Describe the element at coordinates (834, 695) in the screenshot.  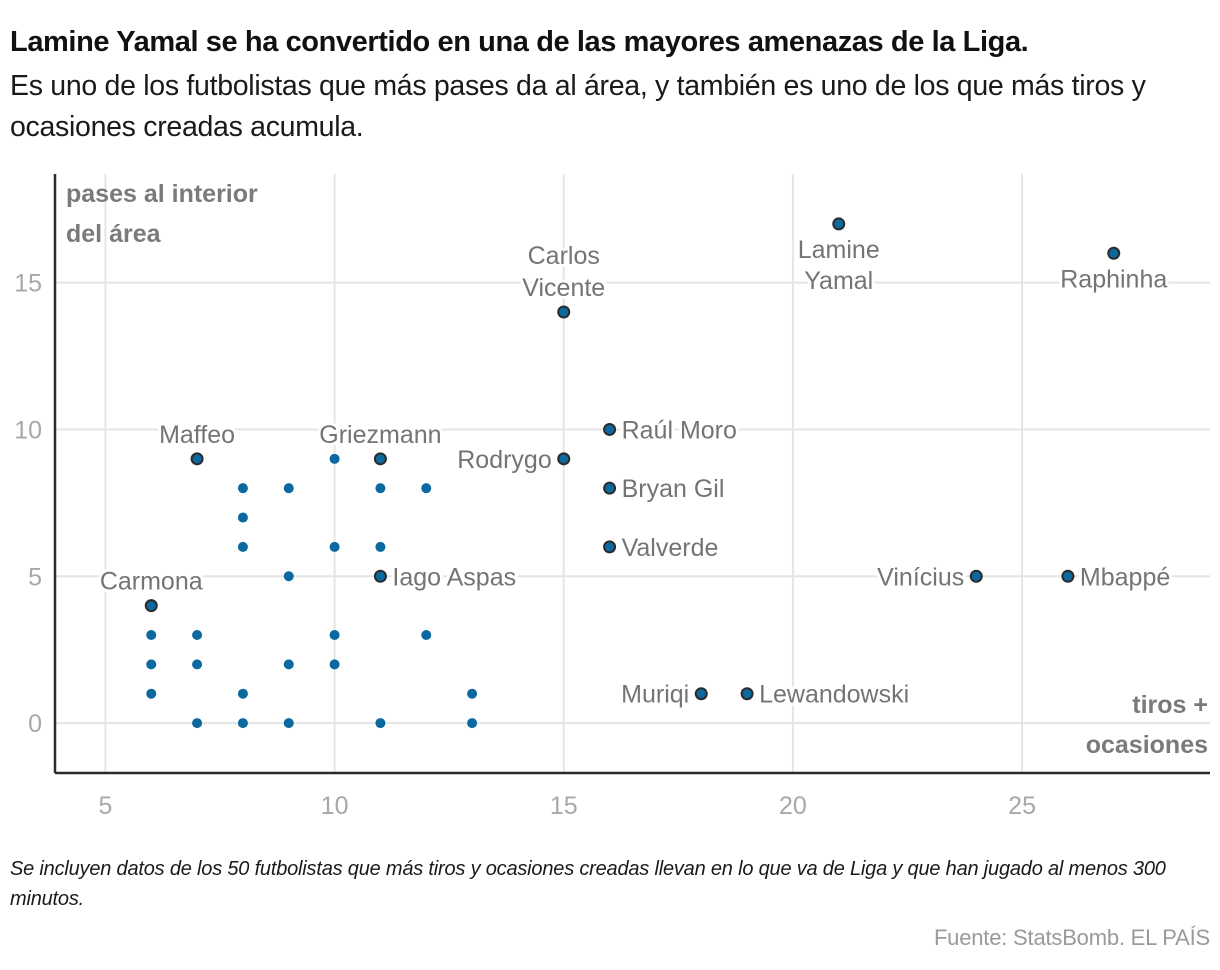
I see `point-label: Lewandowski` at that location.